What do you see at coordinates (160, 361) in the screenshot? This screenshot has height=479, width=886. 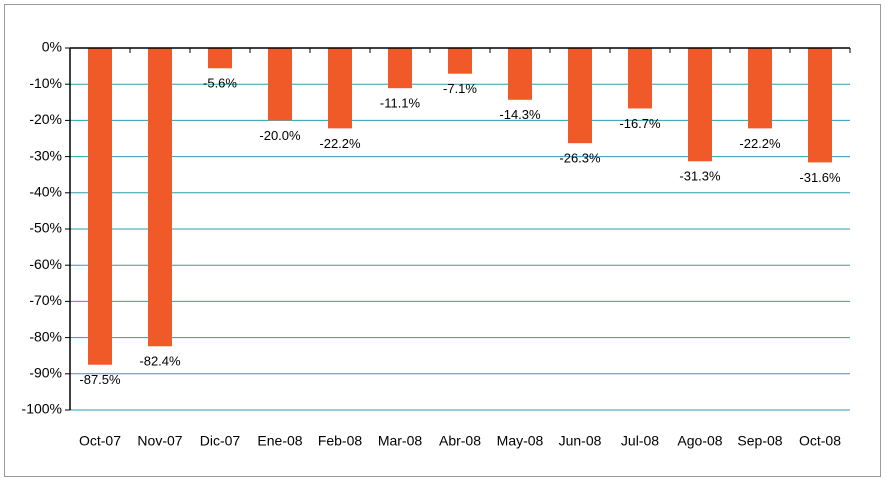 I see `value-label: -82.4%` at bounding box center [160, 361].